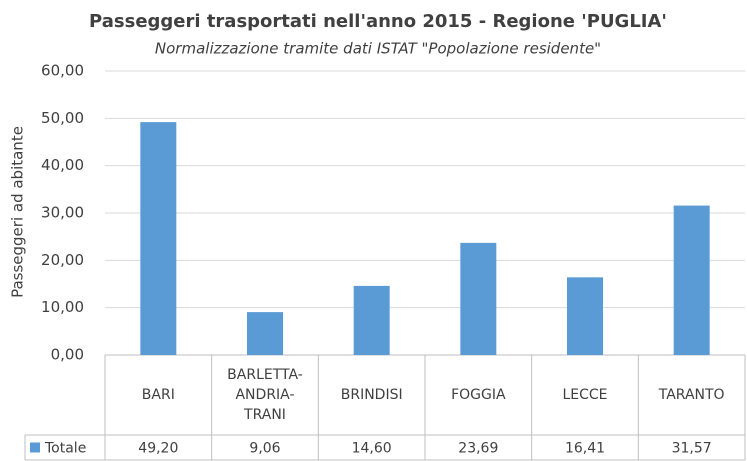 Image resolution: width=747 pixels, height=461 pixels. I want to click on table-value: 9,06, so click(264, 449).